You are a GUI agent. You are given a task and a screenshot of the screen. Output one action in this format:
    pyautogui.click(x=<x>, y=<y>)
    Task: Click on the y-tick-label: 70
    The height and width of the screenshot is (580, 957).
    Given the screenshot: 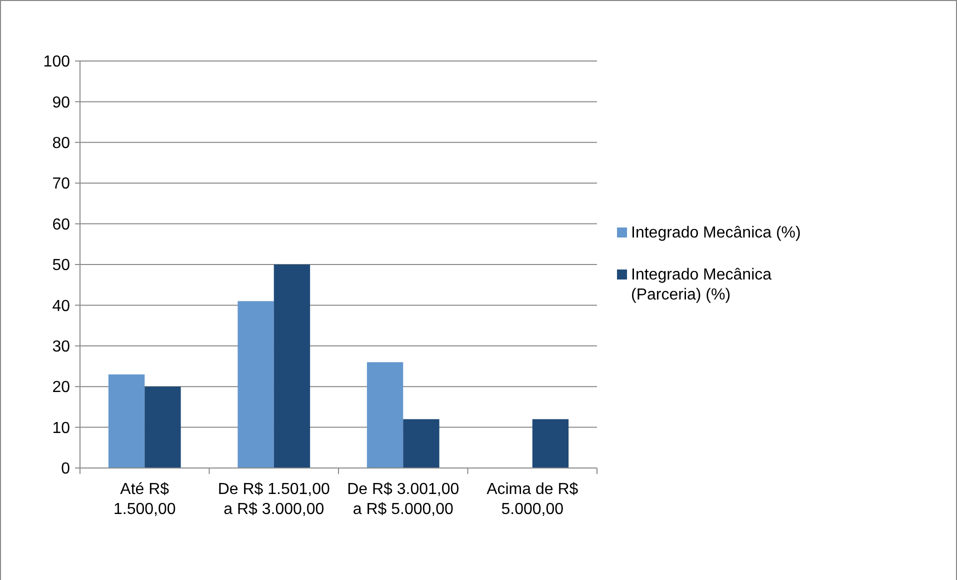 What is the action you would take?
    pyautogui.click(x=61, y=184)
    